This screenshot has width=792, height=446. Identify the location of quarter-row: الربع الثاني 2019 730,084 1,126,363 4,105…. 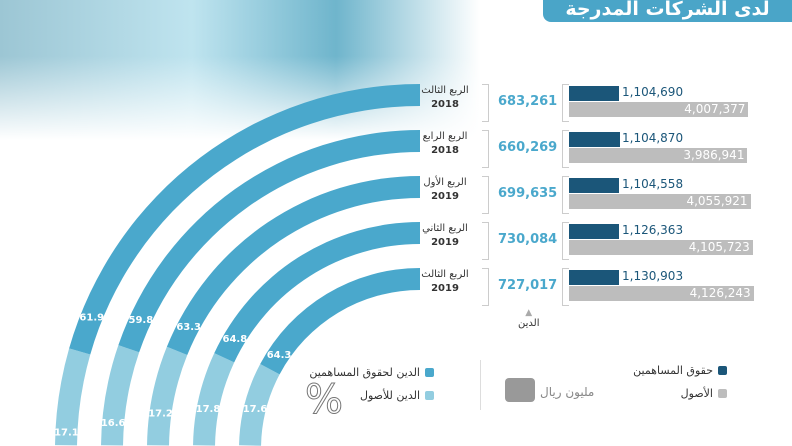
(600, 242).